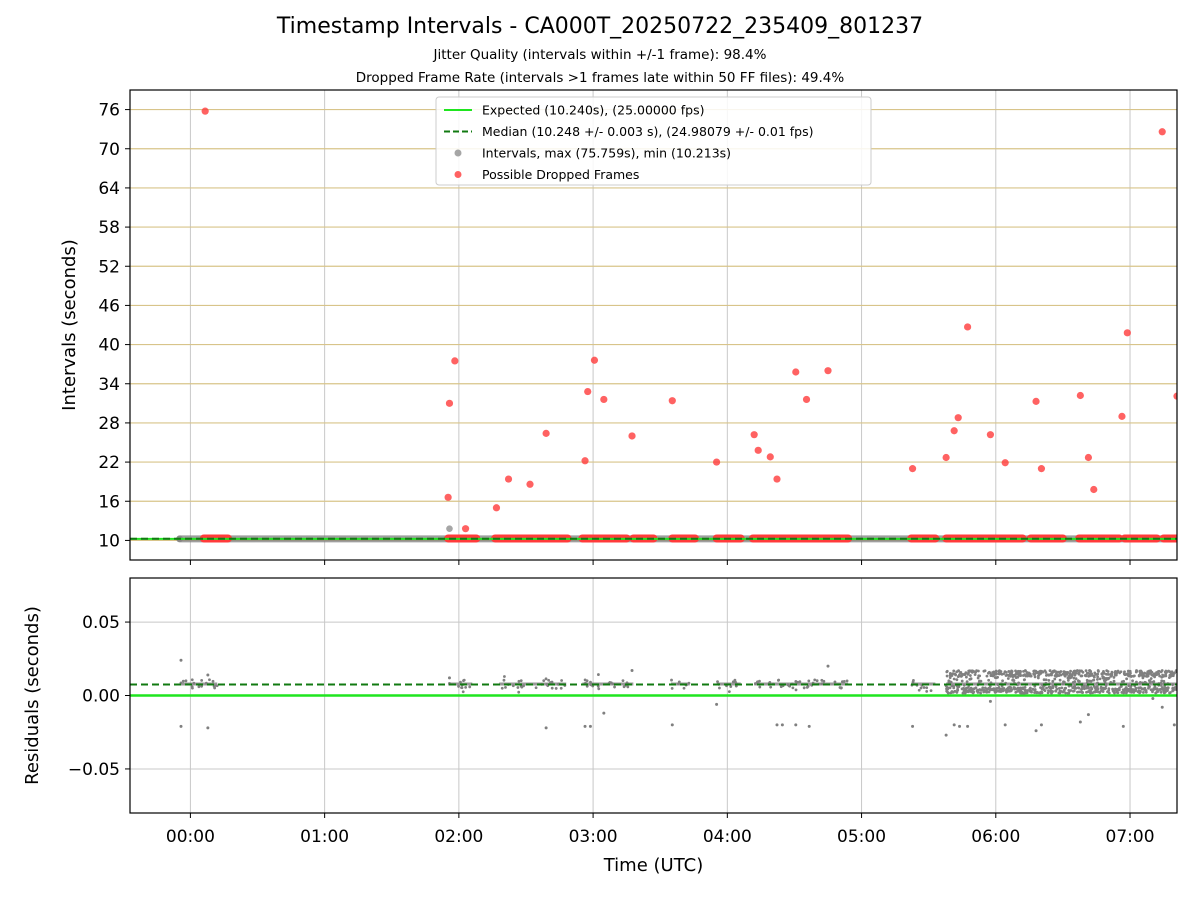  I want to click on bottom-y-axis-label: Residuals (seconds), so click(32, 695).